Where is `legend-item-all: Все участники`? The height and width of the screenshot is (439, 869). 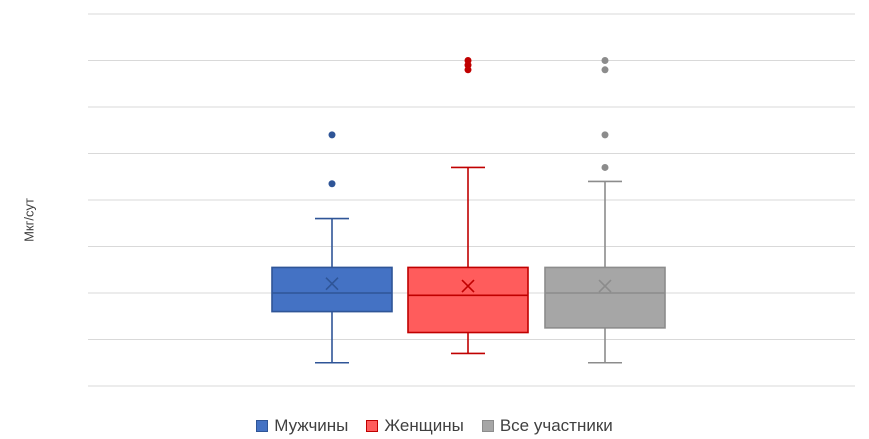
legend-item-all: Все участники is located at coordinates (547, 426).